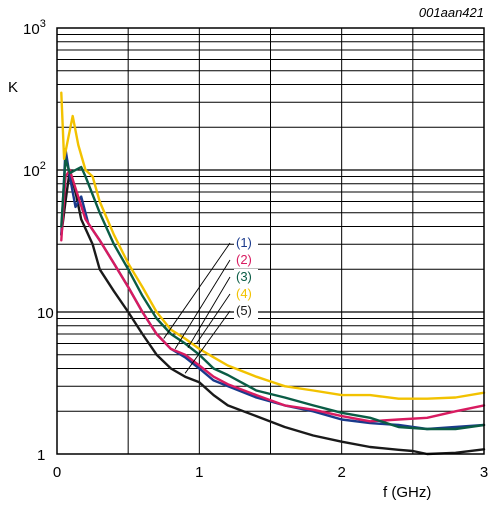 The image size is (490, 507). Describe the element at coordinates (451, 12) in the screenshot. I see `figure-code: 001aan421` at that location.